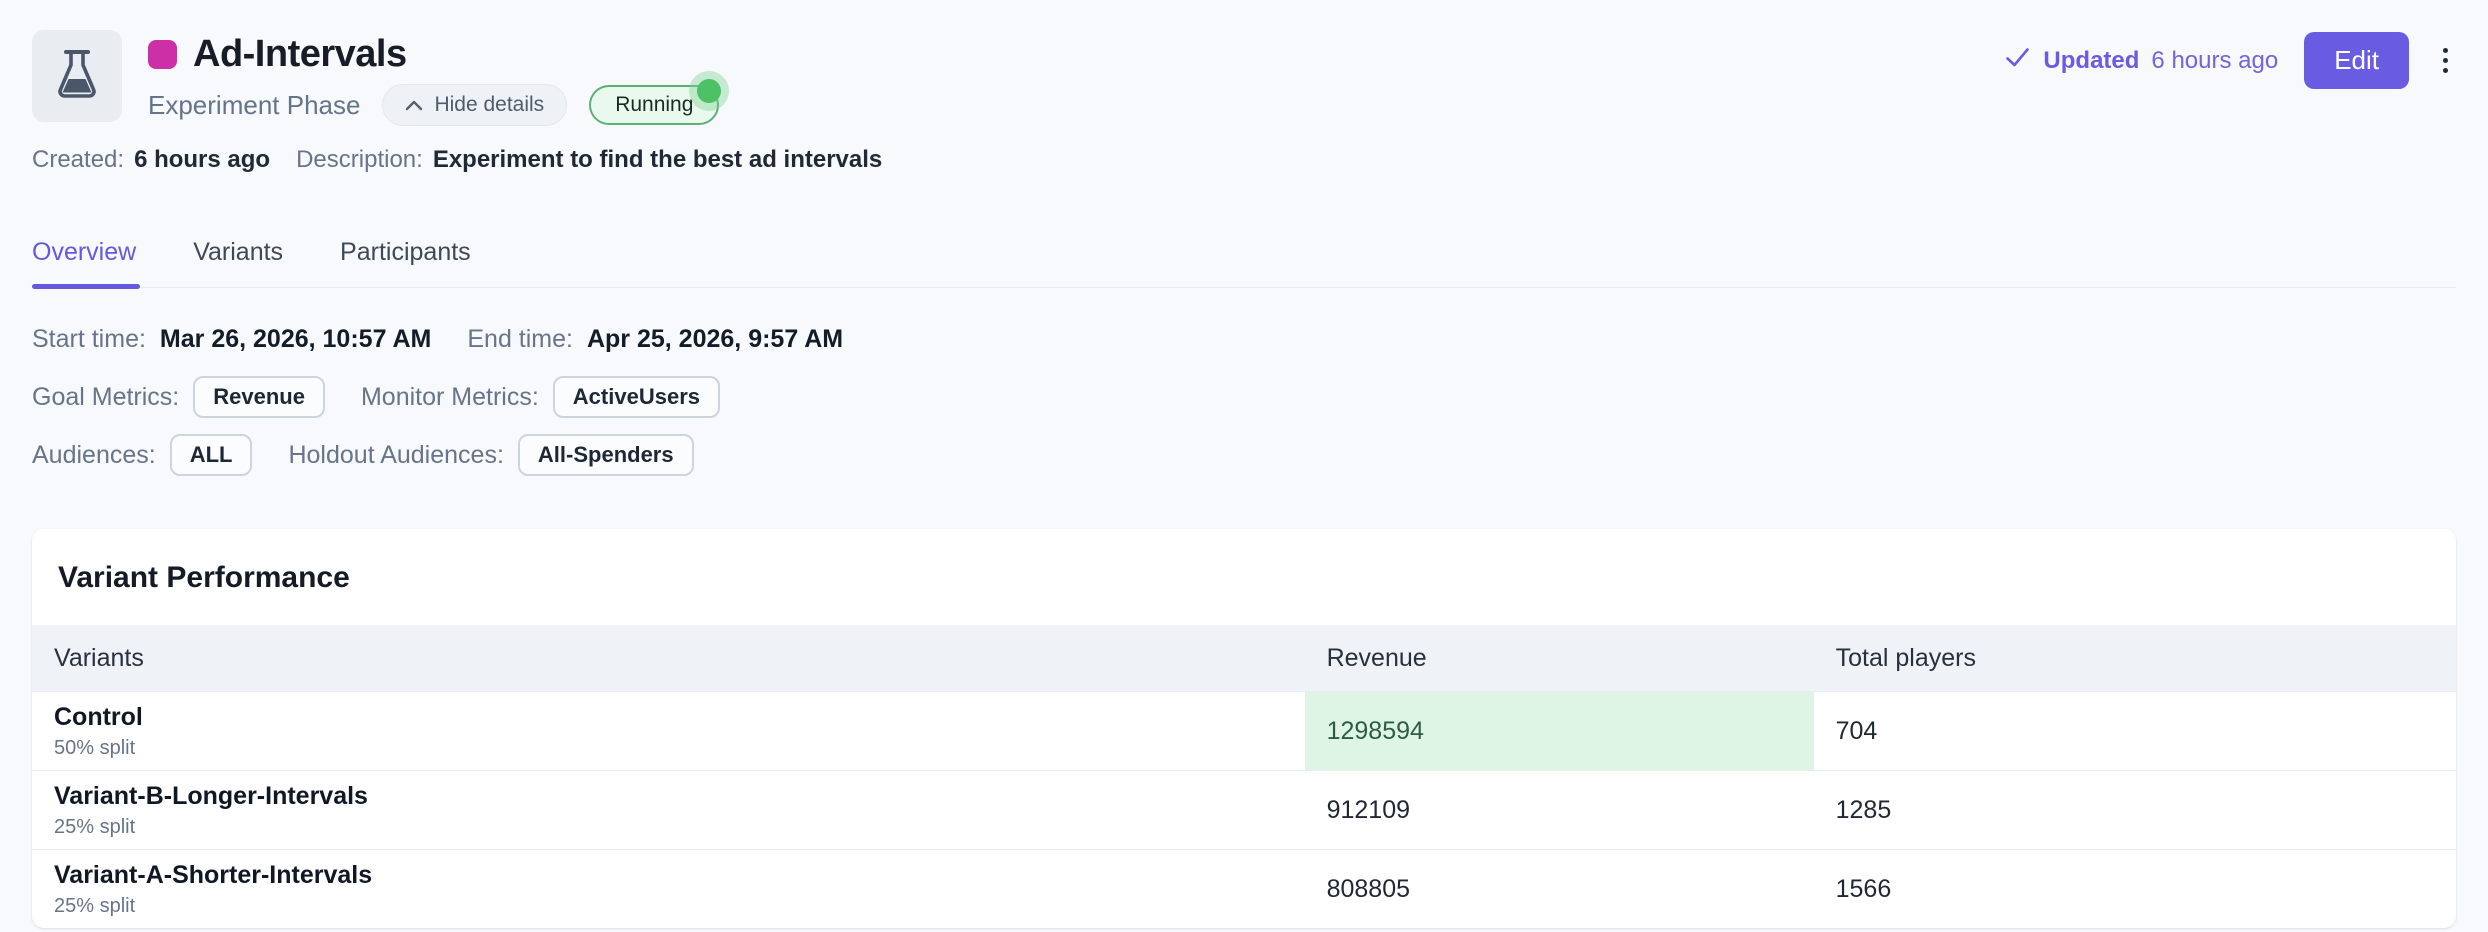 This screenshot has height=932, width=2488. I want to click on column-header-variants: Variants, so click(668, 658).